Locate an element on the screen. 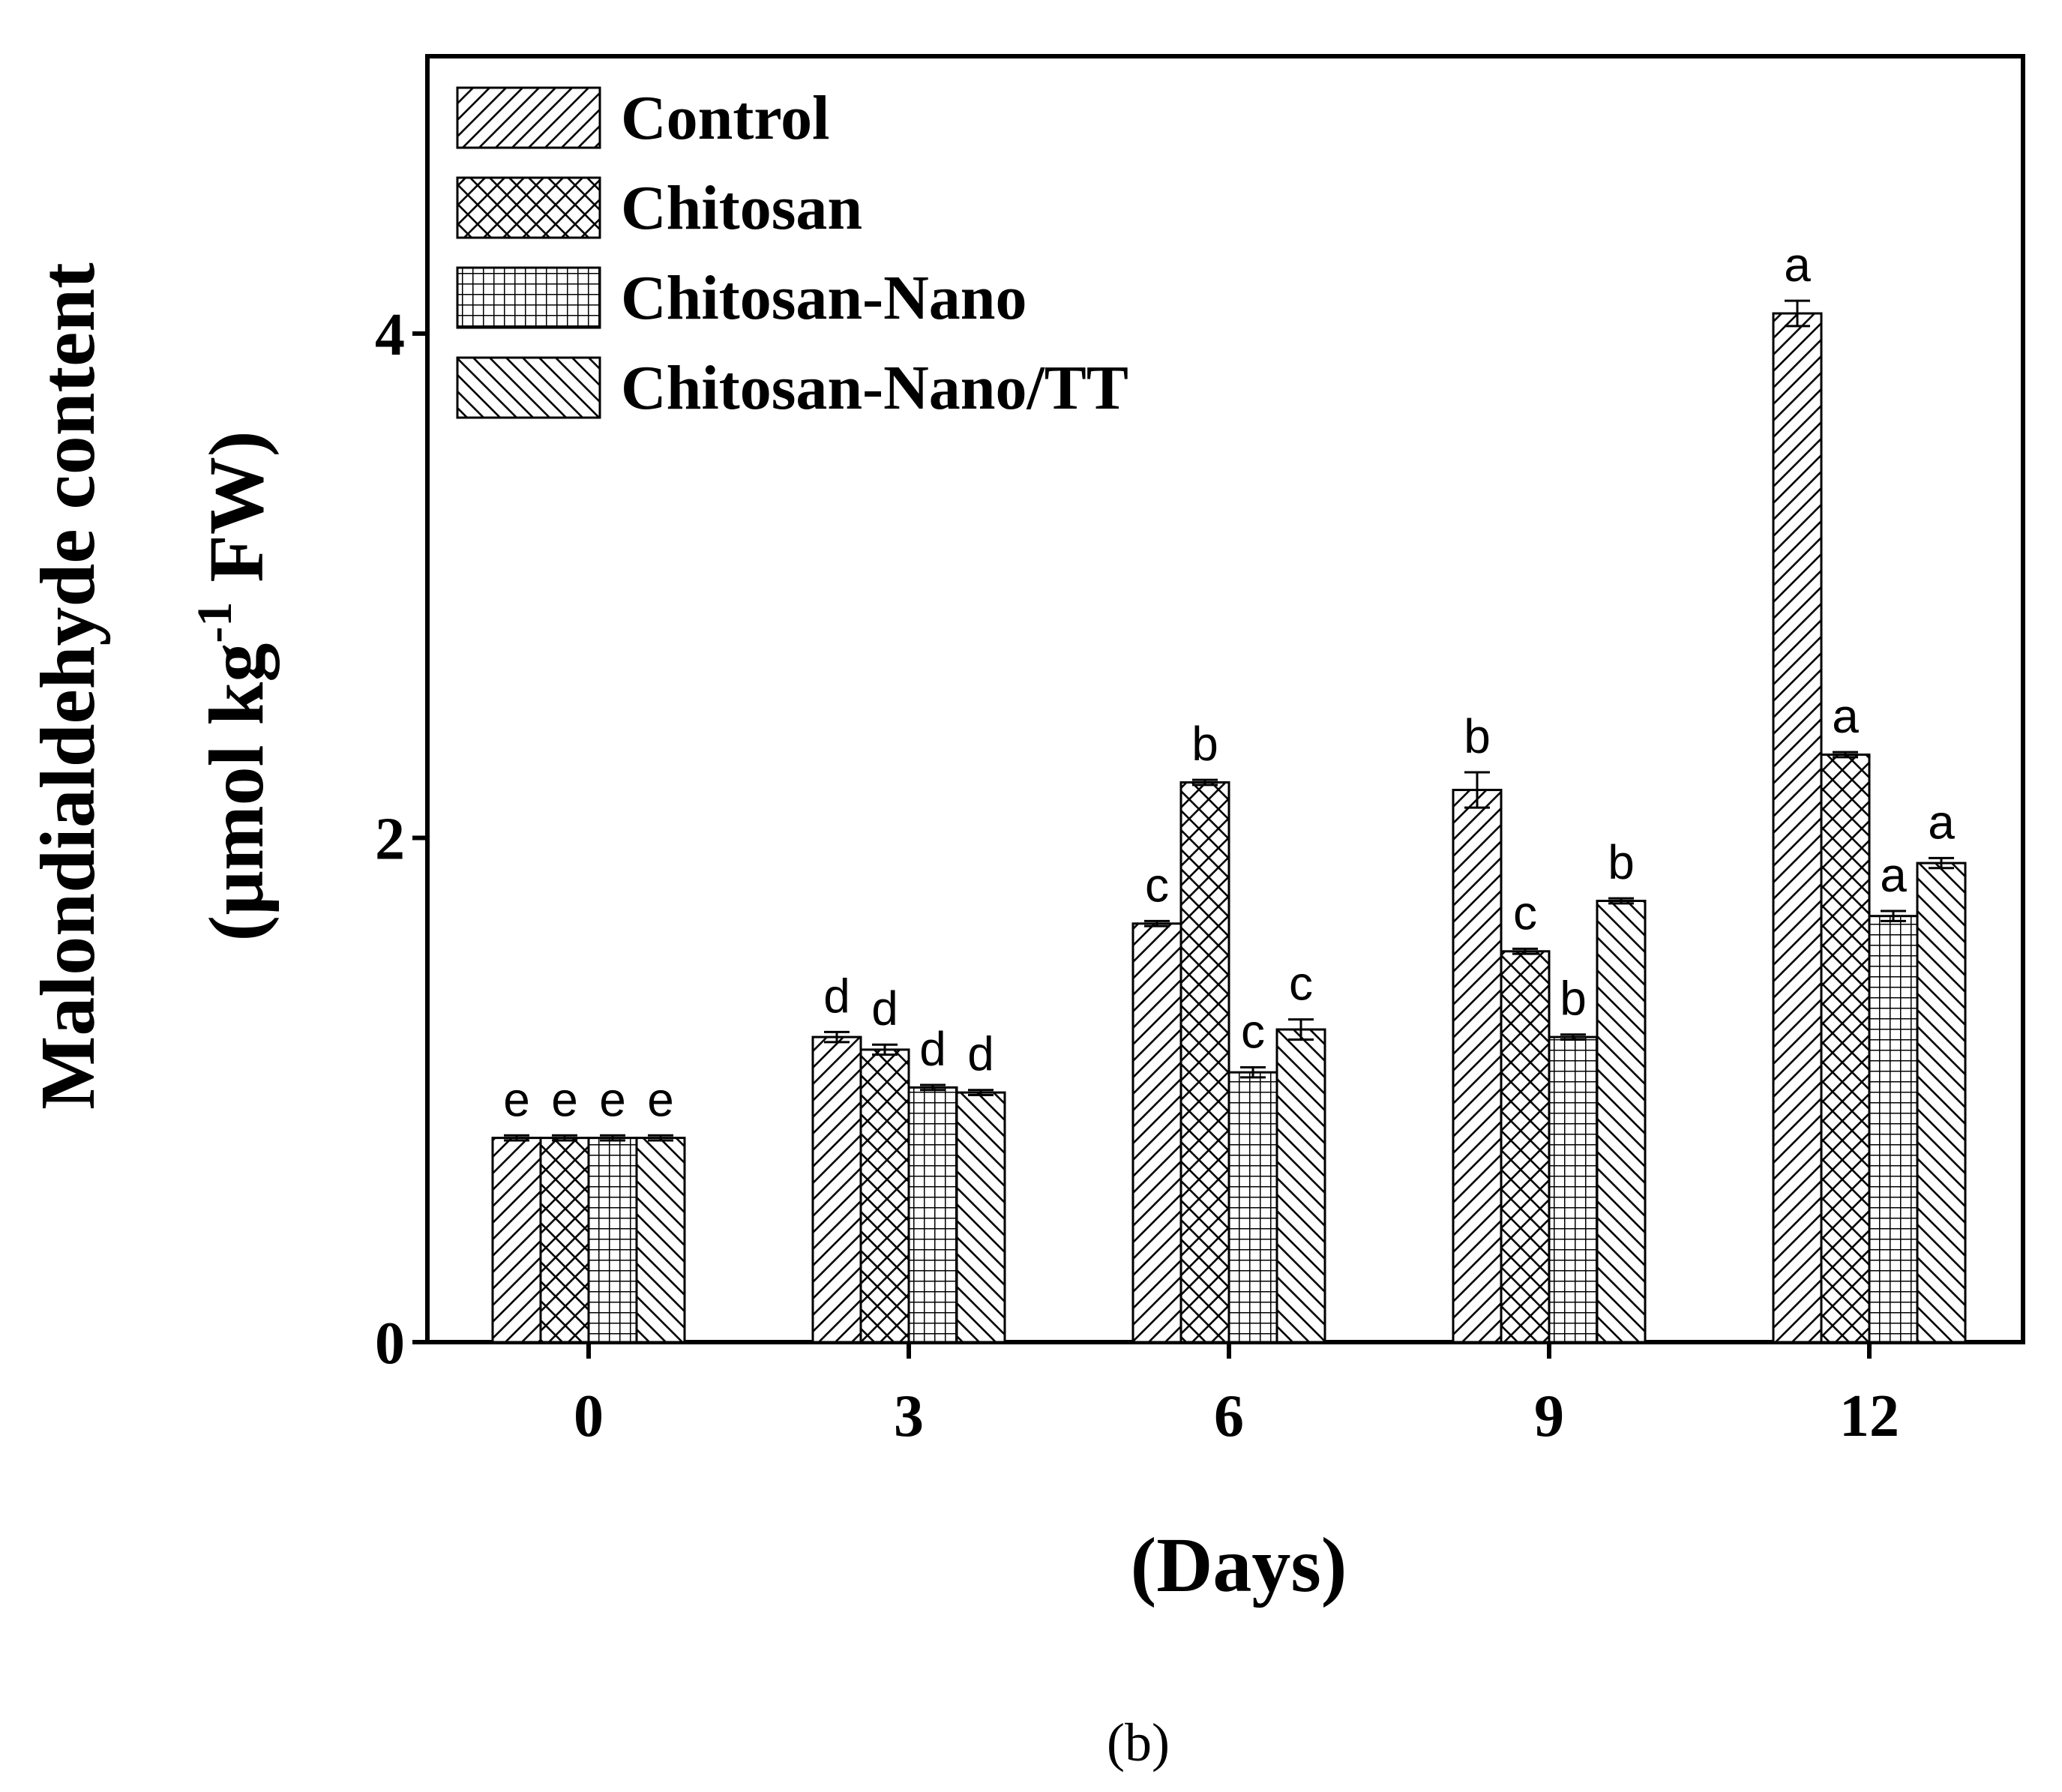 The width and height of the screenshot is (2062, 1792). y-tick-label: 0 is located at coordinates (390, 1344).